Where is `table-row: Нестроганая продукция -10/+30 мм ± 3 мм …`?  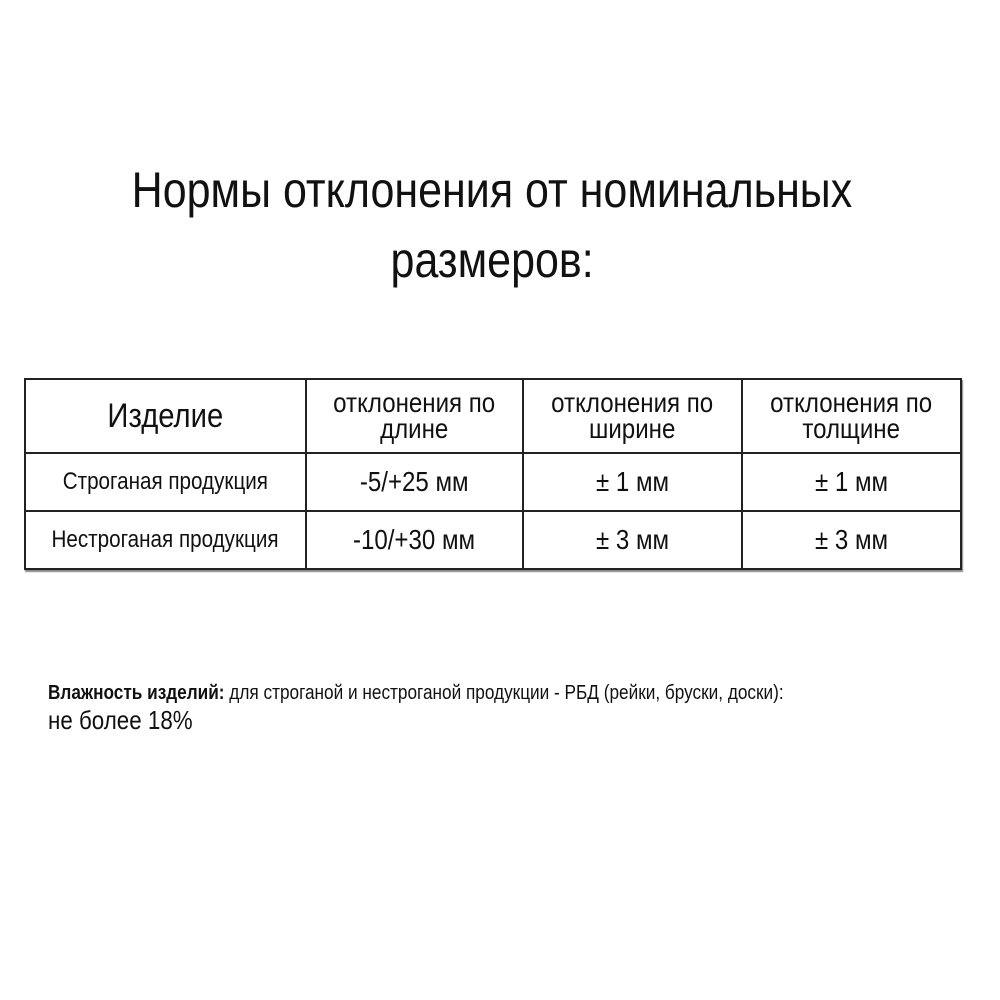
table-row: Нестроганая продукция -10/+30 мм ± 3 мм … is located at coordinates (493, 540).